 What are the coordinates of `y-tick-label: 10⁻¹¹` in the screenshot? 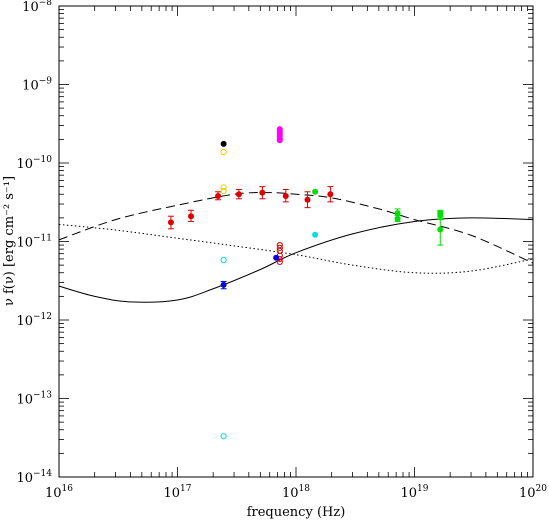 It's located at (34, 242).